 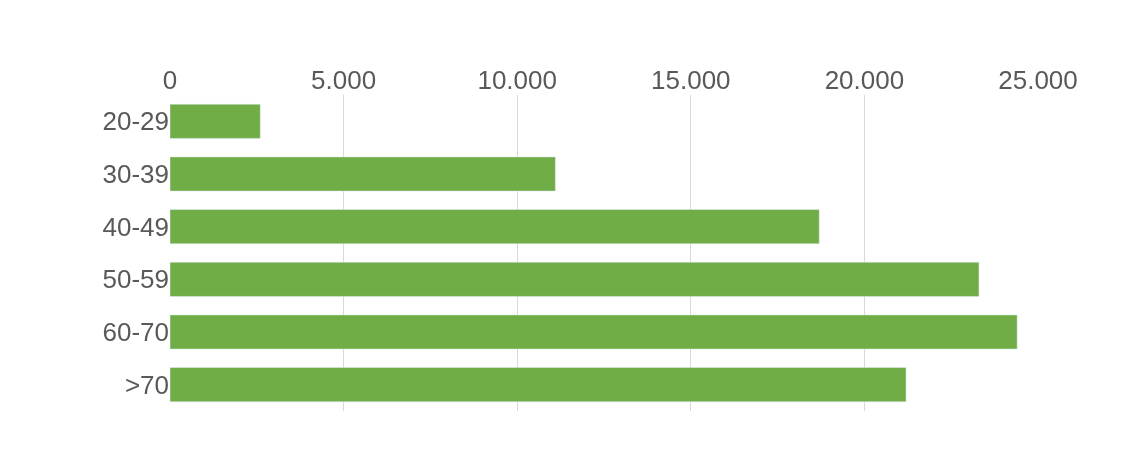 I want to click on y-tick-label: 50-59, so click(x=135, y=279).